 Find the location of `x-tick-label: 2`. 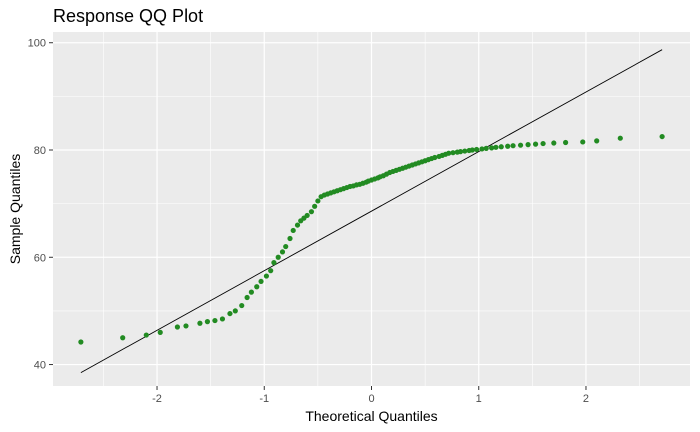

x-tick-label: 2 is located at coordinates (586, 399).